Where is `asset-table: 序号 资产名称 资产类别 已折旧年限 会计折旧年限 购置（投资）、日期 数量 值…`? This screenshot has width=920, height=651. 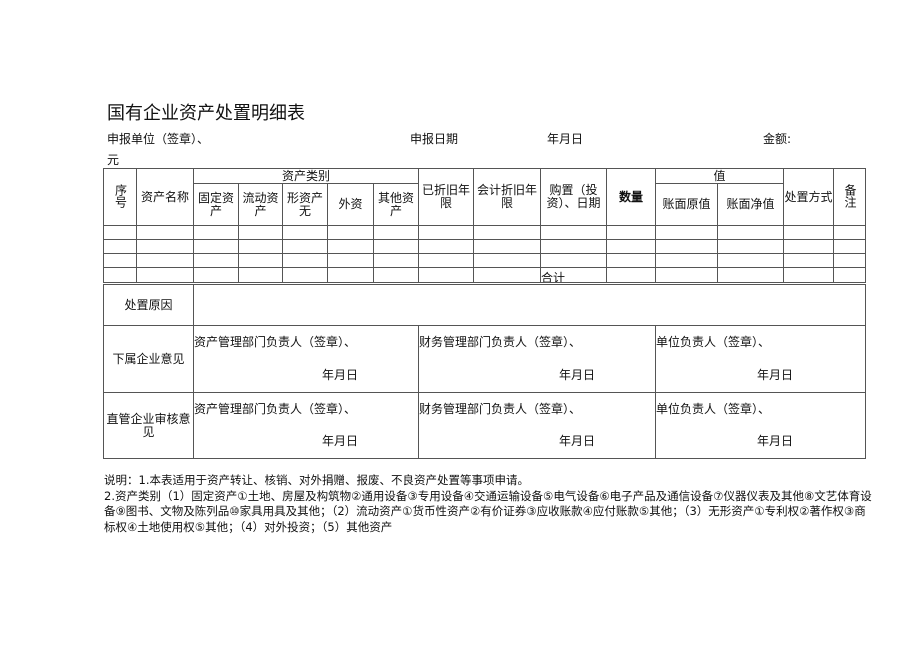 asset-table: 序号 资产名称 资产类别 已折旧年限 会计折旧年限 购置（投资）、日期 数量 值… is located at coordinates (484, 225).